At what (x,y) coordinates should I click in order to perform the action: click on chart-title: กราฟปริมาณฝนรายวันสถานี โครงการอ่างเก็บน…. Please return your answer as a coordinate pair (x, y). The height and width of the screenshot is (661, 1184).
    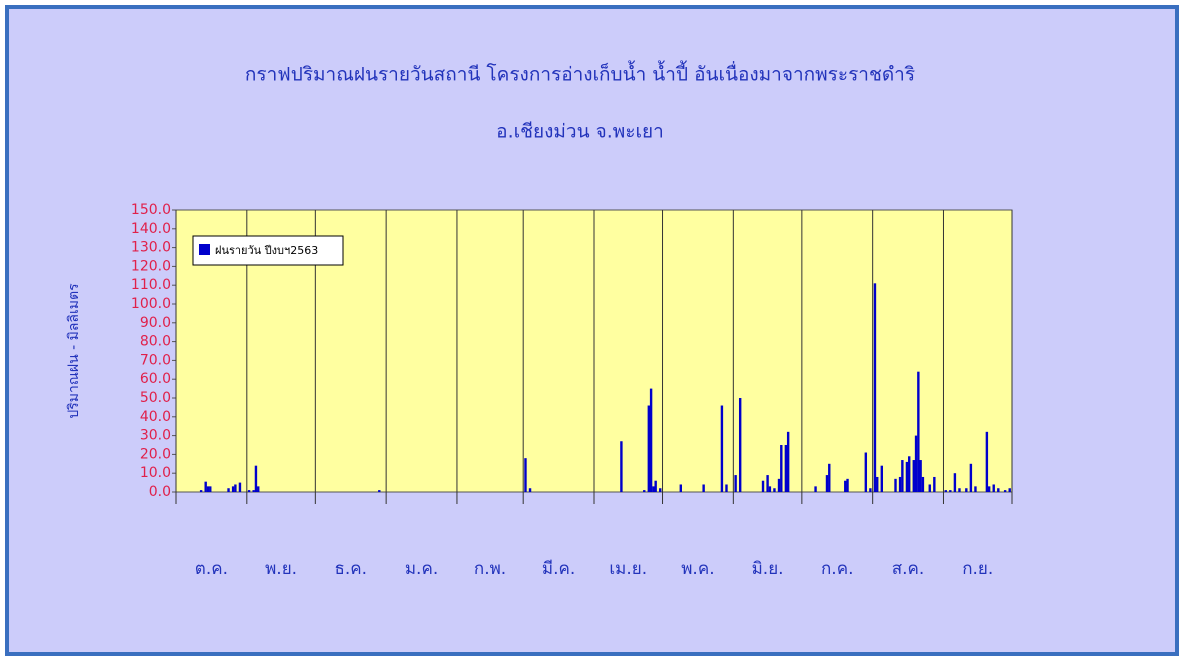
    Looking at the image, I should click on (580, 73).